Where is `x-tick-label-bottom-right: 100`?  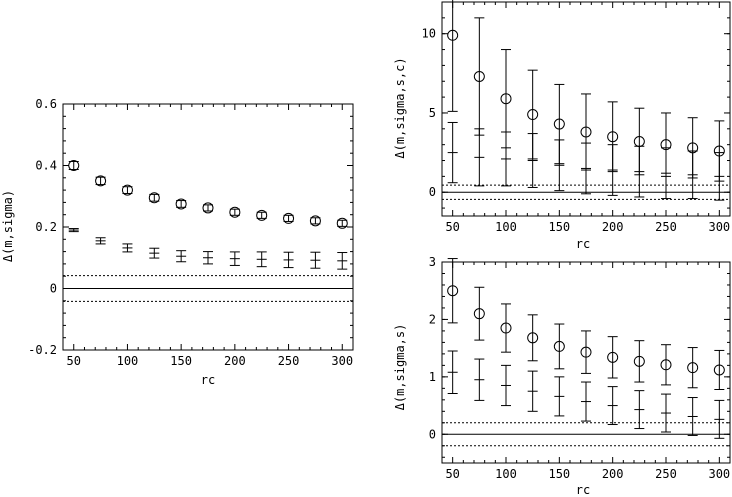 x-tick-label-bottom-right: 100 is located at coordinates (506, 474).